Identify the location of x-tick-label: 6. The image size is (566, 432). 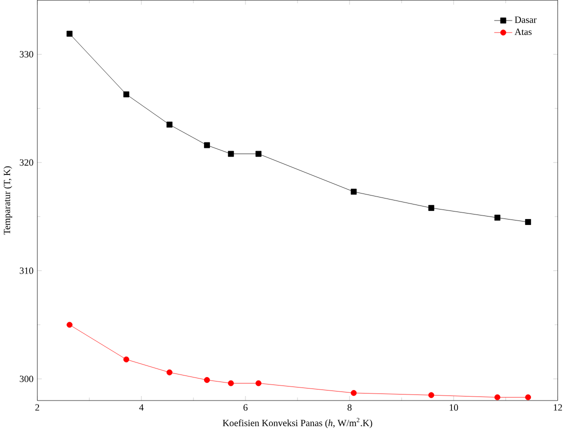
(246, 407).